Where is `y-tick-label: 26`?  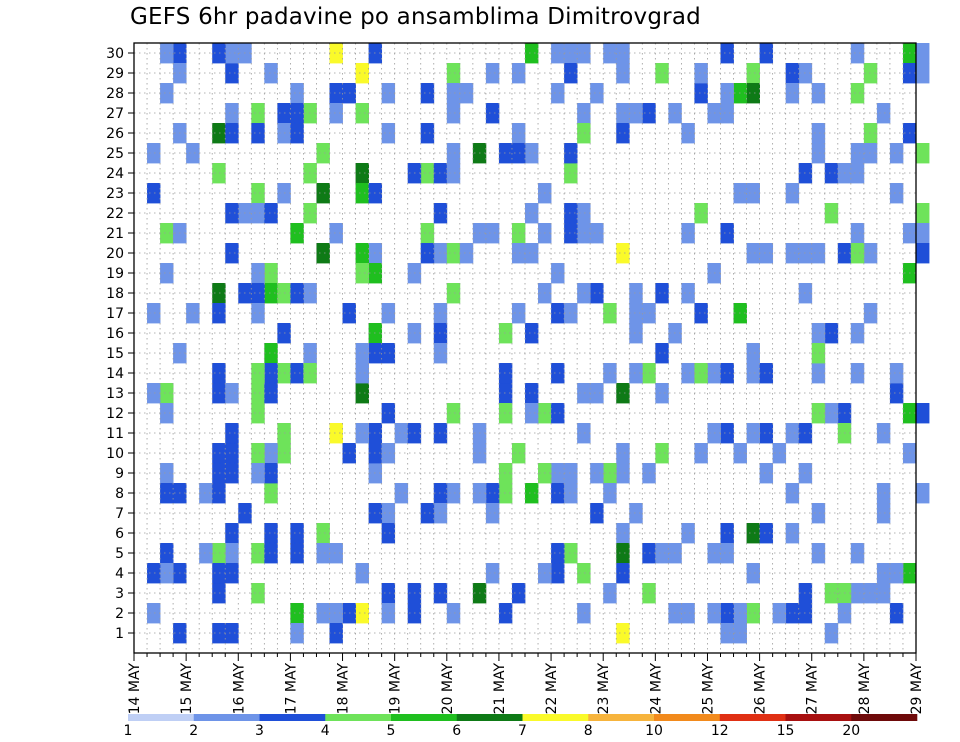
y-tick-label: 26 is located at coordinates (115, 134).